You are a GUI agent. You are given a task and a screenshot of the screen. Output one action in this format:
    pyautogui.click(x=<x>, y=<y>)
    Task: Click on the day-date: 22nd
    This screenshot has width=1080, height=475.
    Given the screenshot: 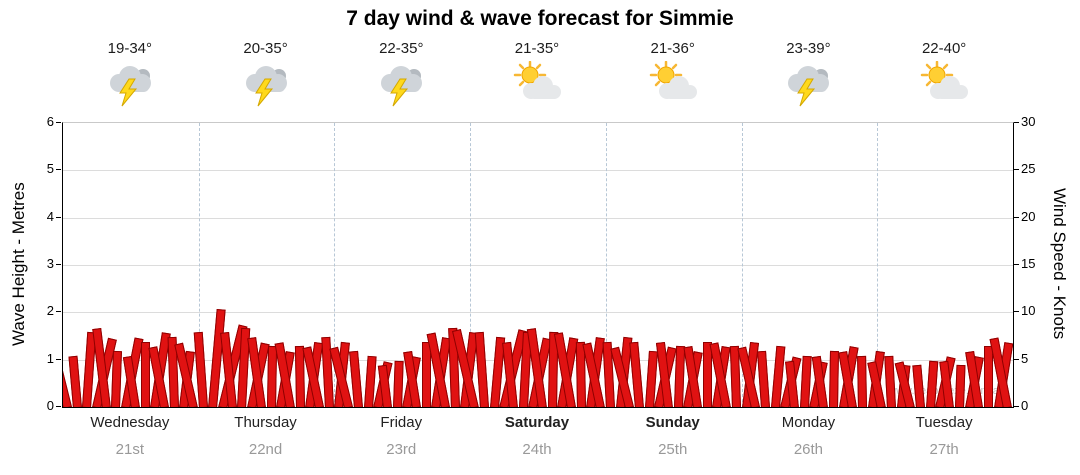 What is the action you would take?
    pyautogui.click(x=265, y=449)
    